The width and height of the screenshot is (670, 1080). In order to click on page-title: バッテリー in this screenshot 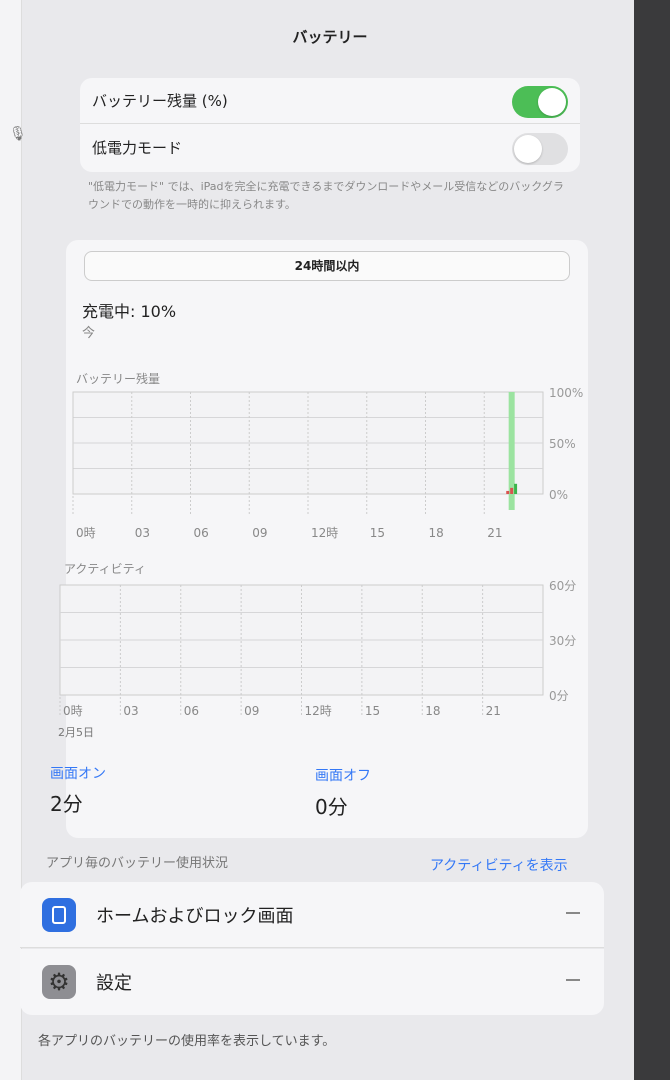, I will do `click(330, 37)`.